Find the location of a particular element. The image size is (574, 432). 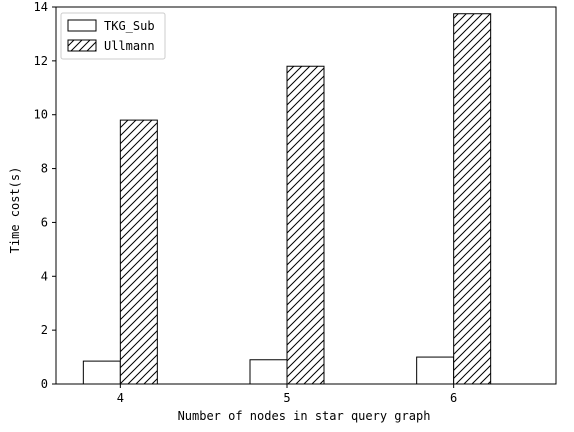

legend-label: Ullmann is located at coordinates (129, 46).